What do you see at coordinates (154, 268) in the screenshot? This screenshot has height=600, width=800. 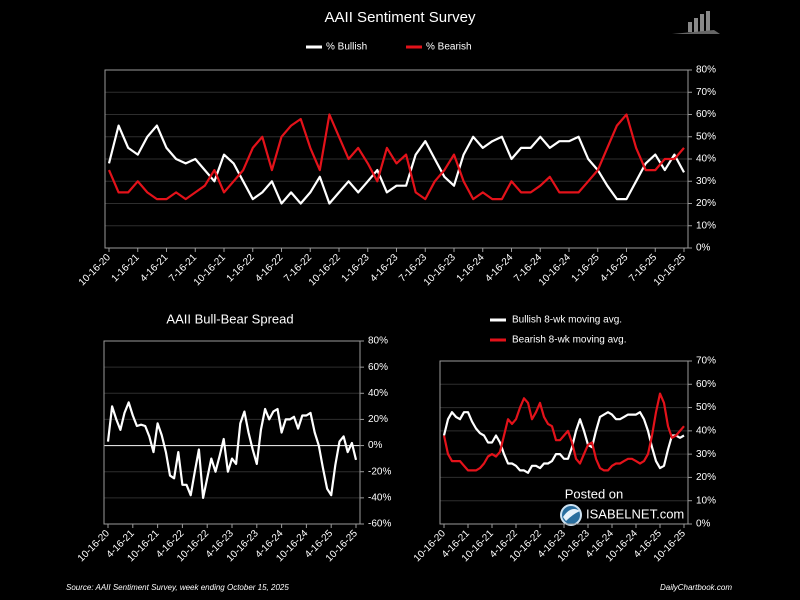 I see `x-tick-label: 4-16-21` at bounding box center [154, 268].